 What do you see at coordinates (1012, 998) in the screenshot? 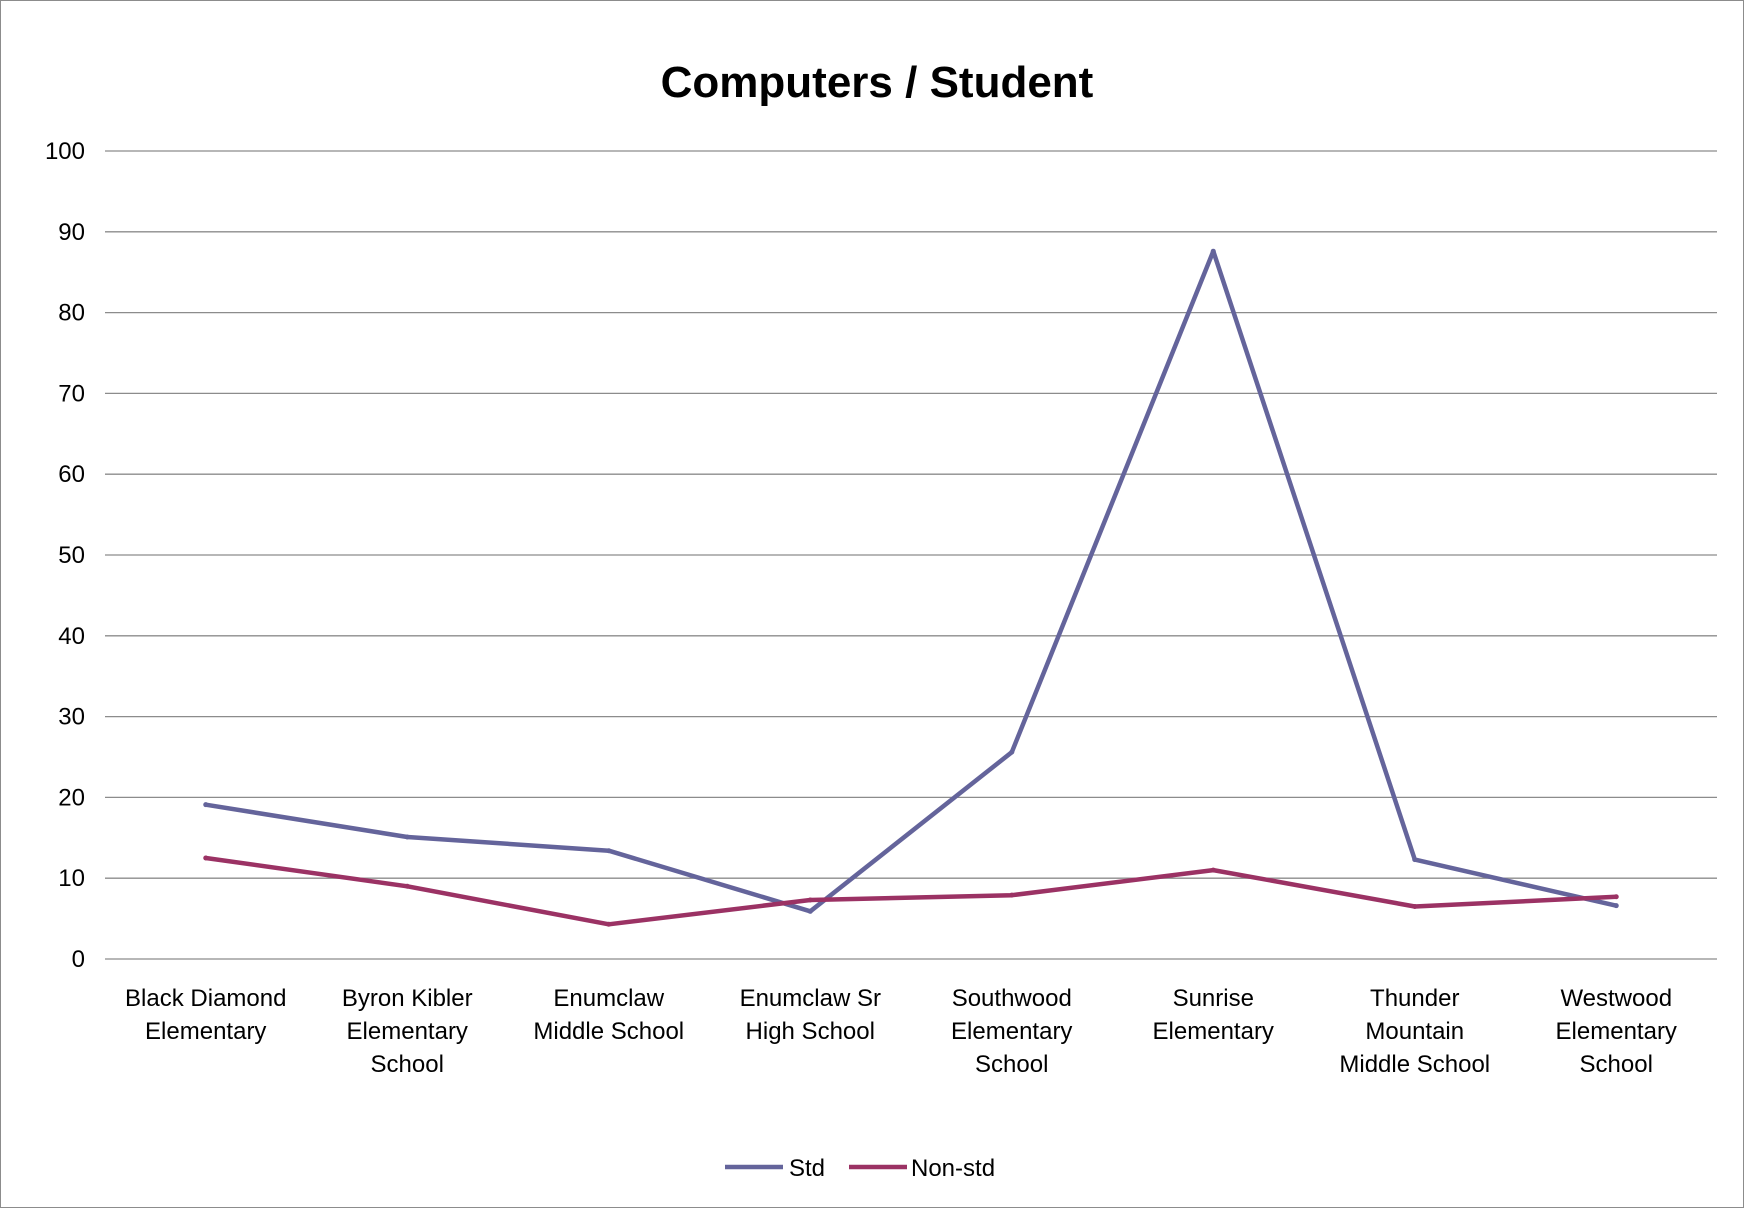
I see `x-tick-label-line: Southwood` at bounding box center [1012, 998].